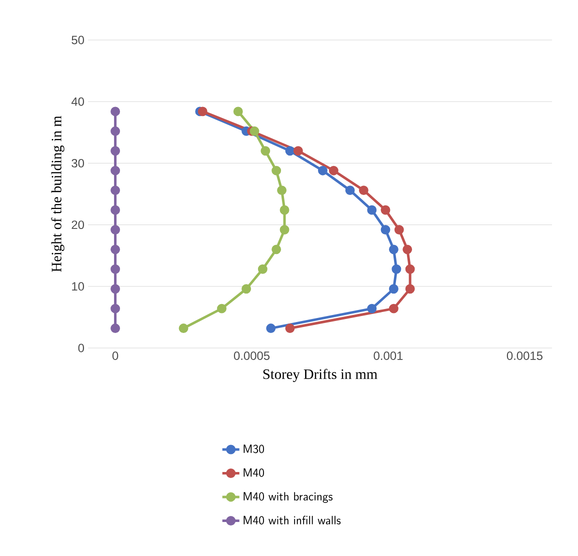 Image resolution: width=578 pixels, height=556 pixels. I want to click on legend-label: M30, so click(254, 449).